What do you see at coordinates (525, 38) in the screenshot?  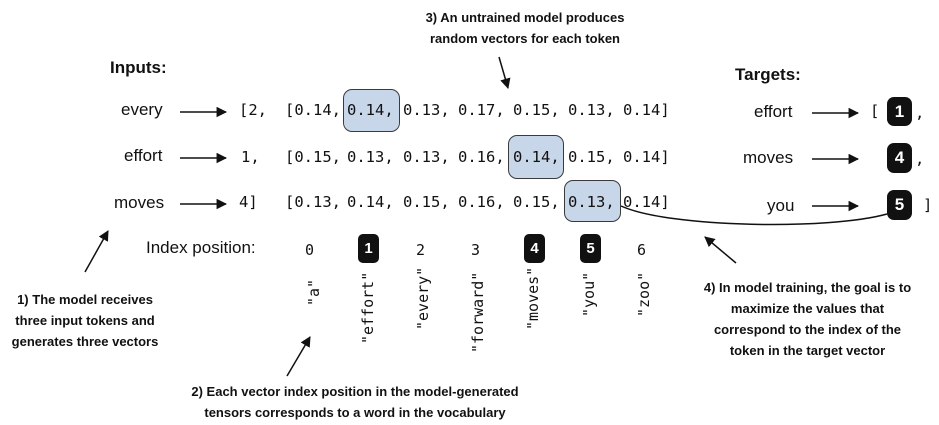 I see `note-line: random vectors for each token` at bounding box center [525, 38].